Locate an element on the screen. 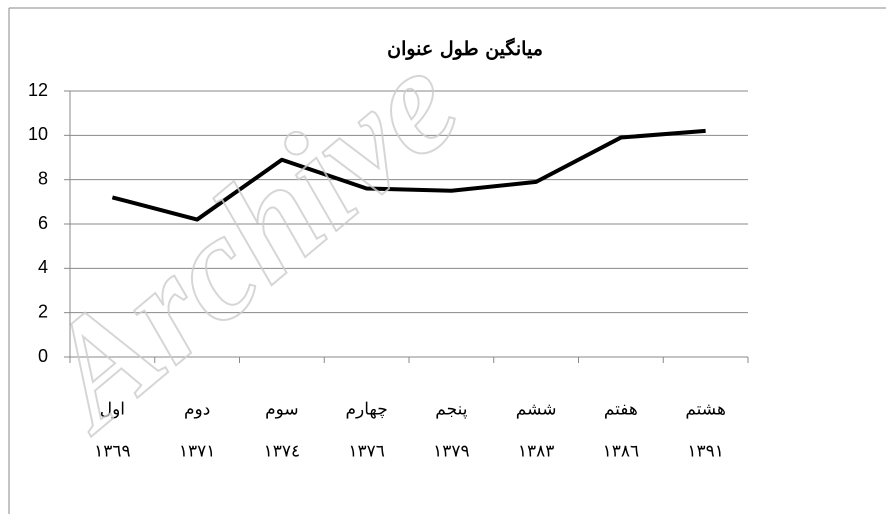 The width and height of the screenshot is (886, 514). y-tick-label: 12 is located at coordinates (38, 90).